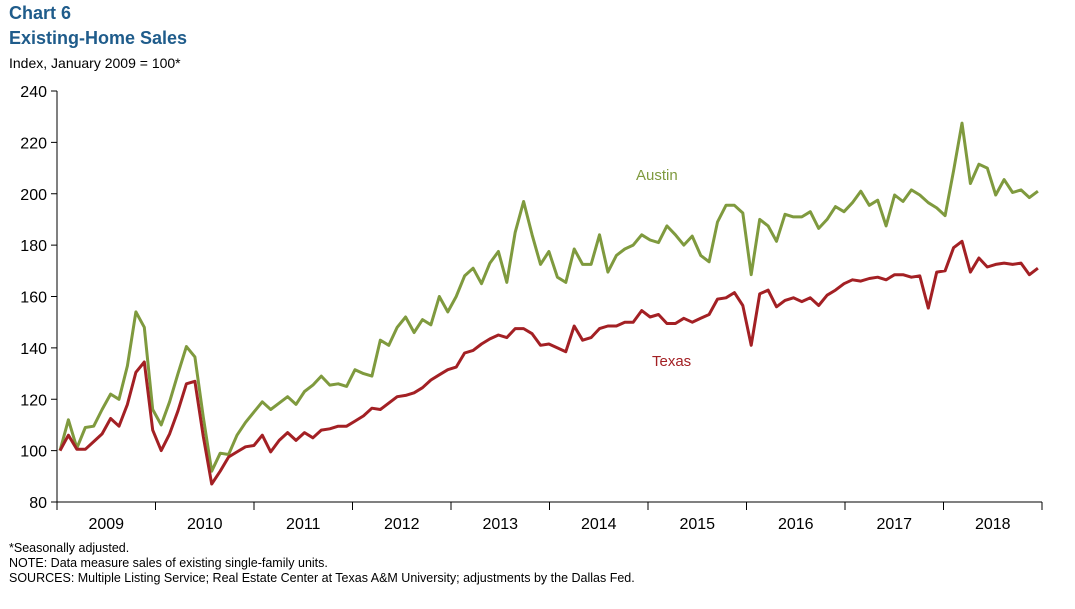  What do you see at coordinates (33, 195) in the screenshot?
I see `y-tick-label: 200` at bounding box center [33, 195].